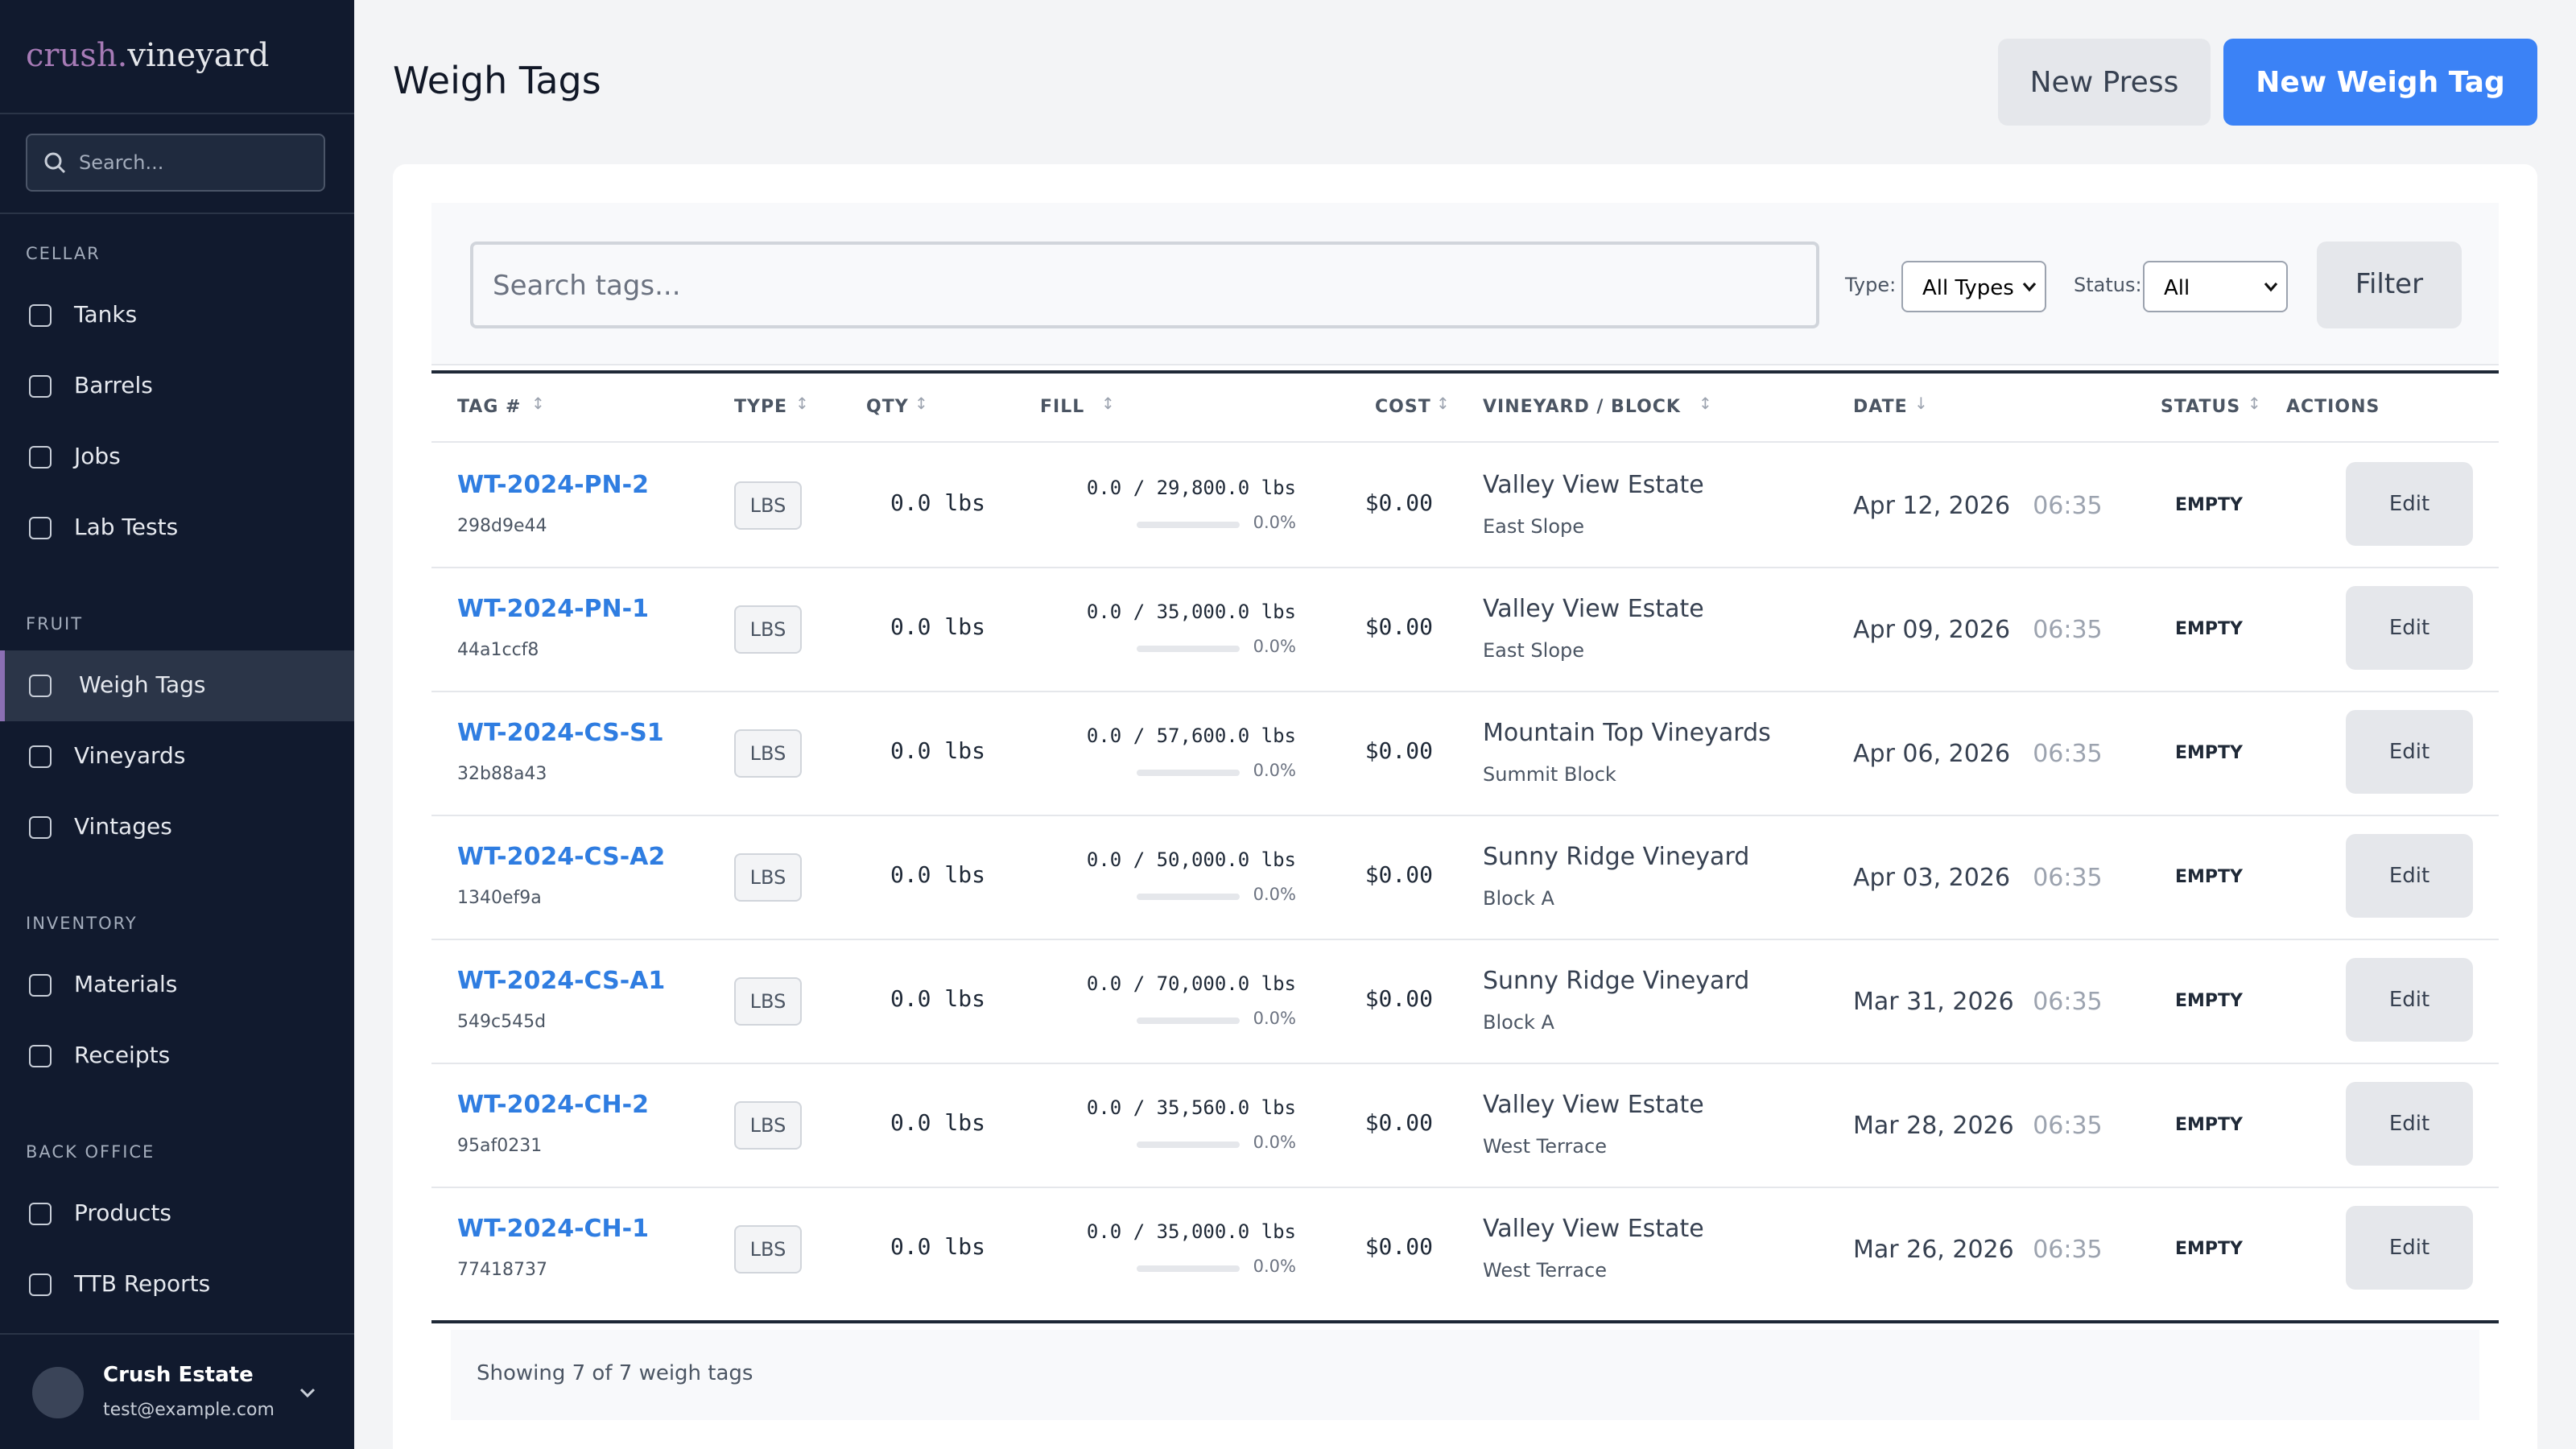 This screenshot has height=1449, width=2576. Describe the element at coordinates (489, 406) in the screenshot. I see `column-header: TAG #` at that location.